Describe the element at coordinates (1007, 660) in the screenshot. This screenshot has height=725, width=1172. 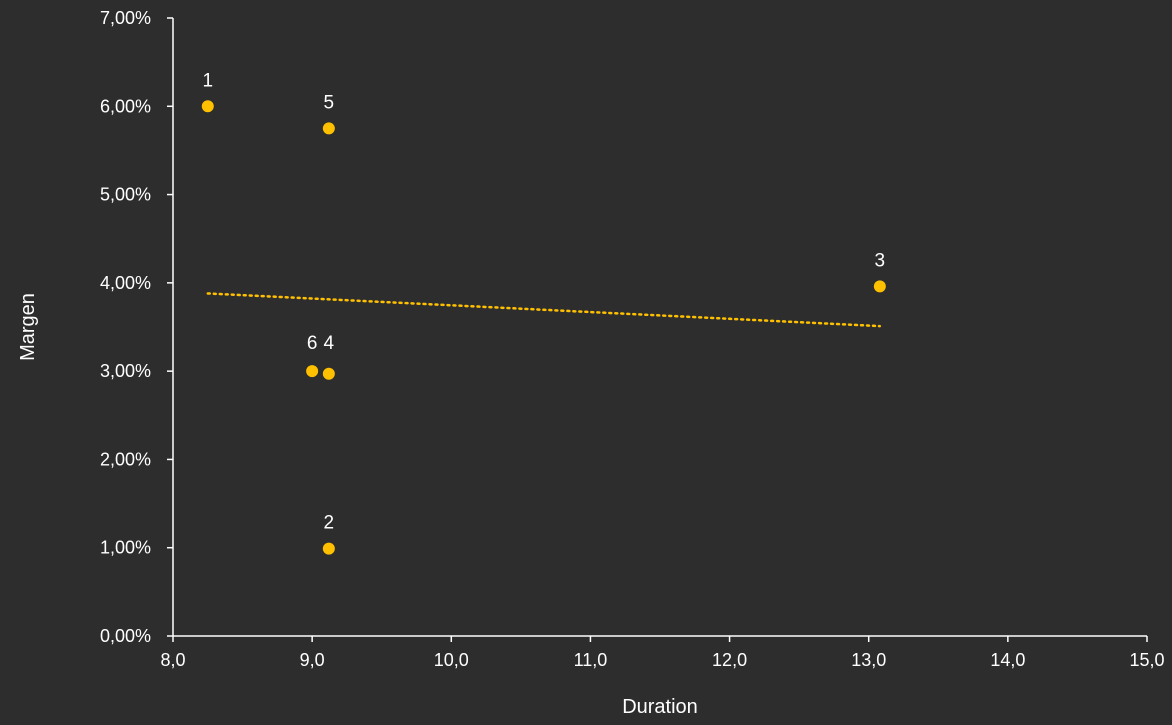
I see `x-tick-label: 14,0` at that location.